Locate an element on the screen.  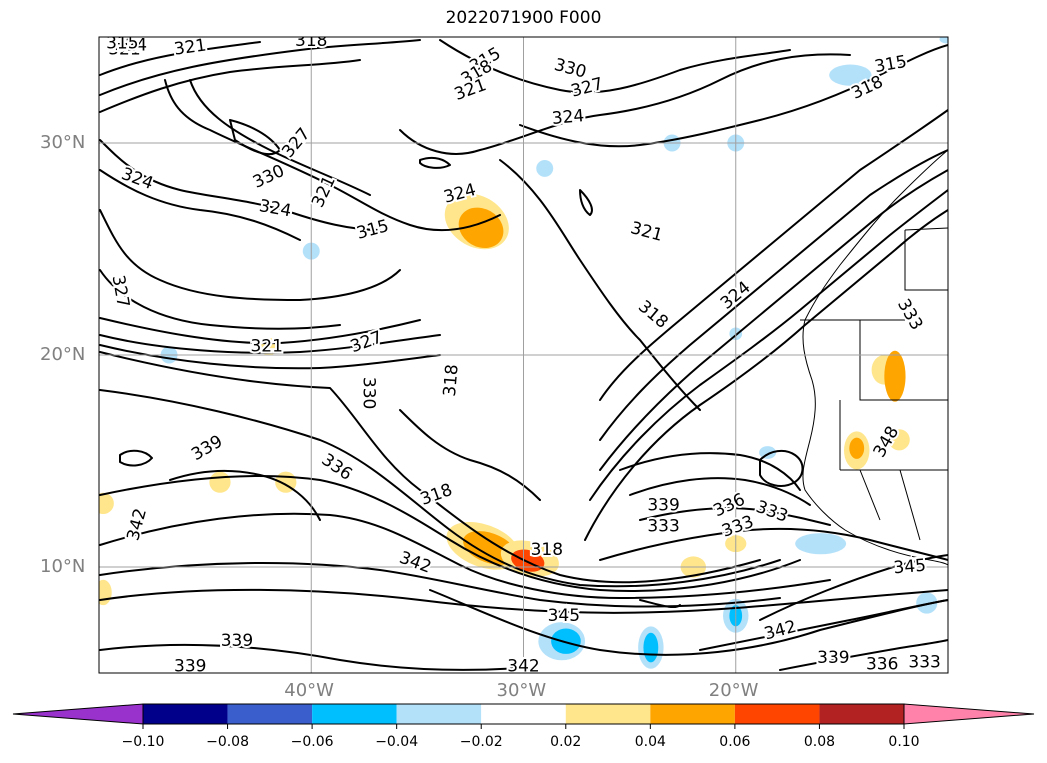
country-border is located at coordinates (874, 384).